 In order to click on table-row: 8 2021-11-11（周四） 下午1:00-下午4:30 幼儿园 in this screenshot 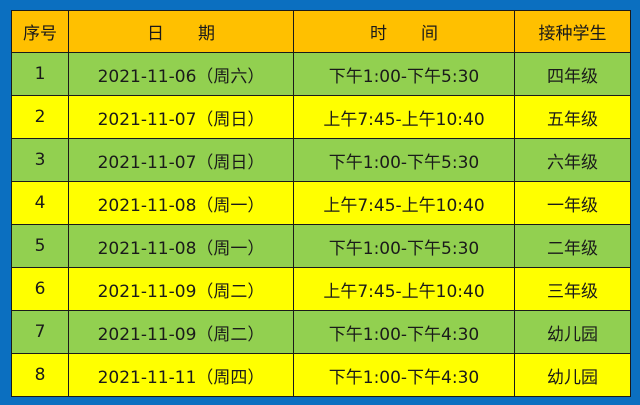, I will do `click(321, 375)`.